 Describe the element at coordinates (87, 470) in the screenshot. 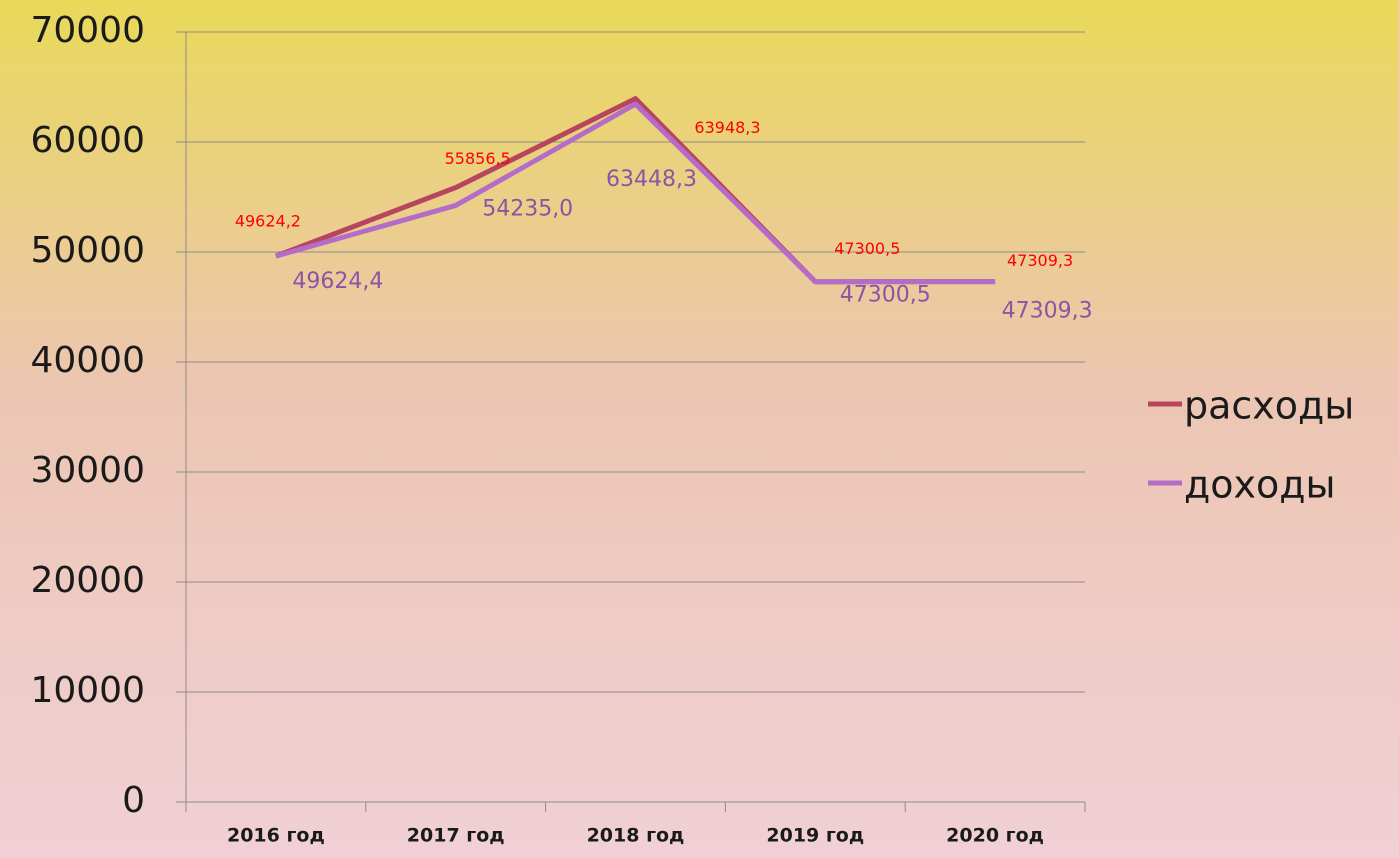

I see `y-tick-label: 30000` at that location.